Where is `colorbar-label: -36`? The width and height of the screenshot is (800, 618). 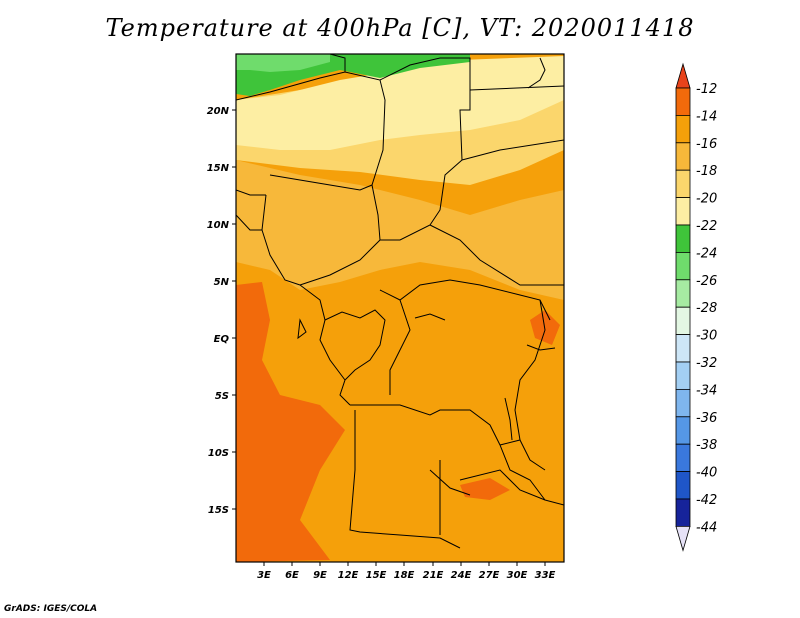 colorbar-label: -36 is located at coordinates (706, 418).